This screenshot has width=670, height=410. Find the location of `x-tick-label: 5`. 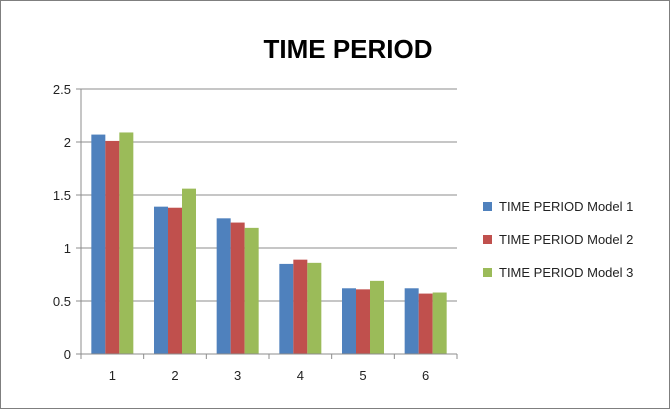

x-tick-label: 5 is located at coordinates (362, 375).